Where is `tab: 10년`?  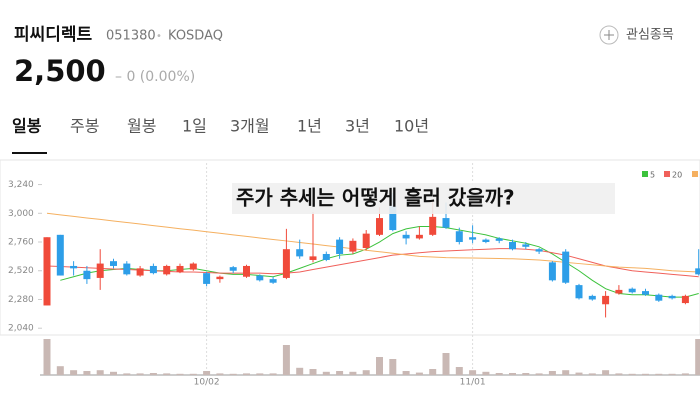
tab: 10년 is located at coordinates (411, 126).